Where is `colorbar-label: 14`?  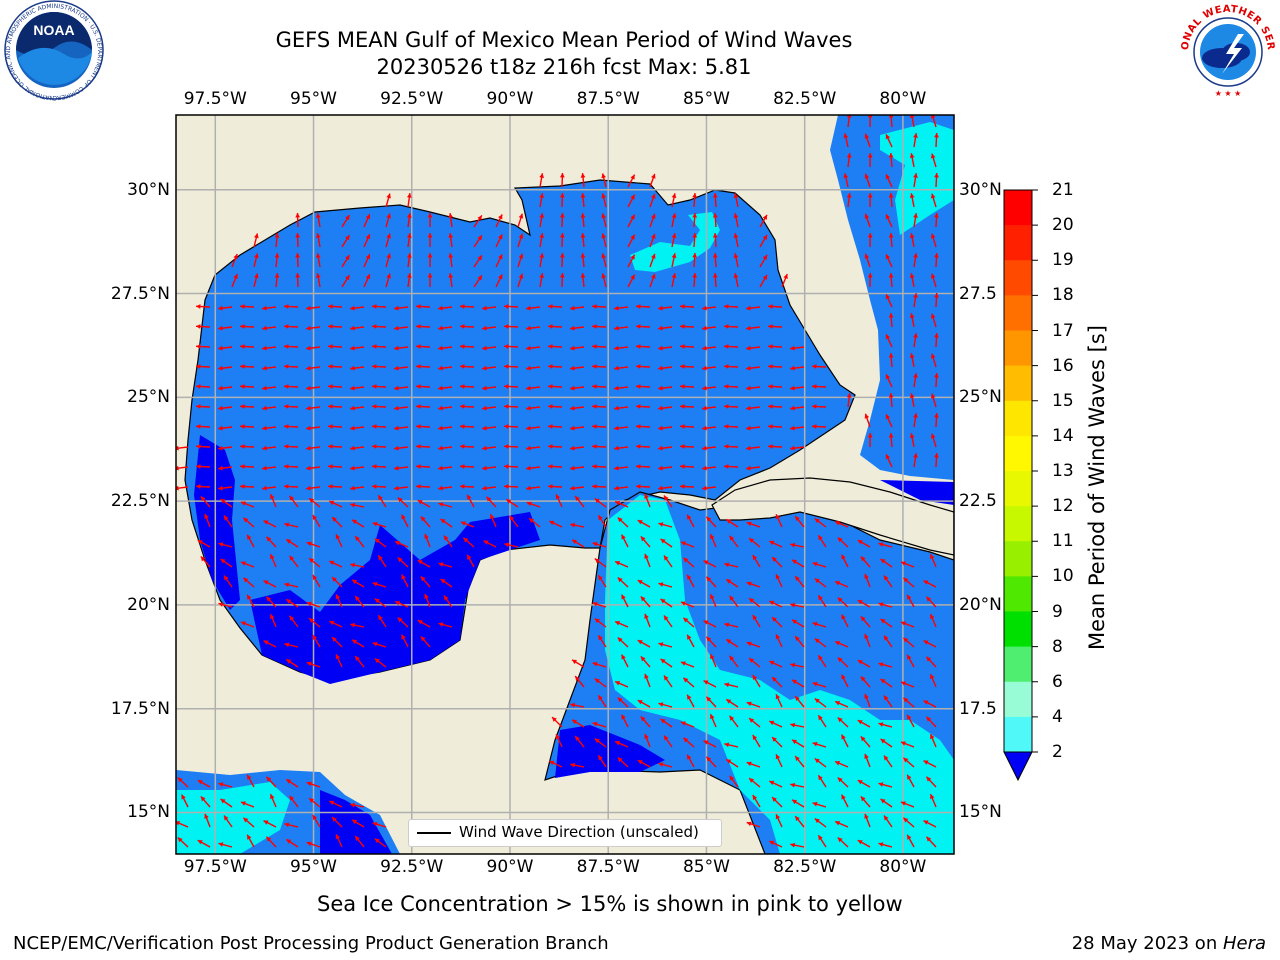 colorbar-label: 14 is located at coordinates (1063, 435).